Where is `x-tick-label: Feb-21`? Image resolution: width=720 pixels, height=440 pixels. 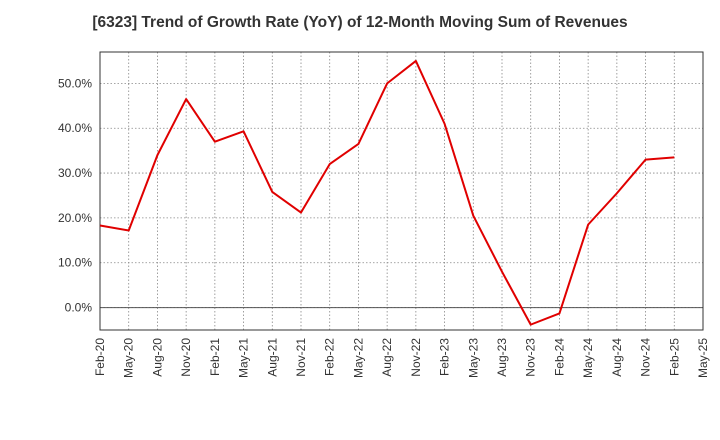 x-tick-label: Feb-21 is located at coordinates (215, 357).